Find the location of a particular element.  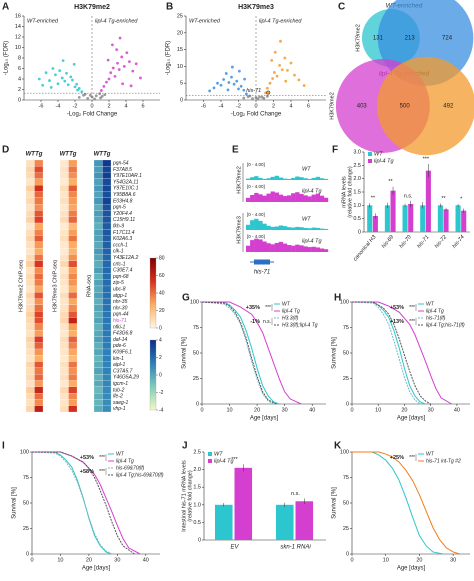

x-axis-label: Age [days] is located at coordinates (411, 419).